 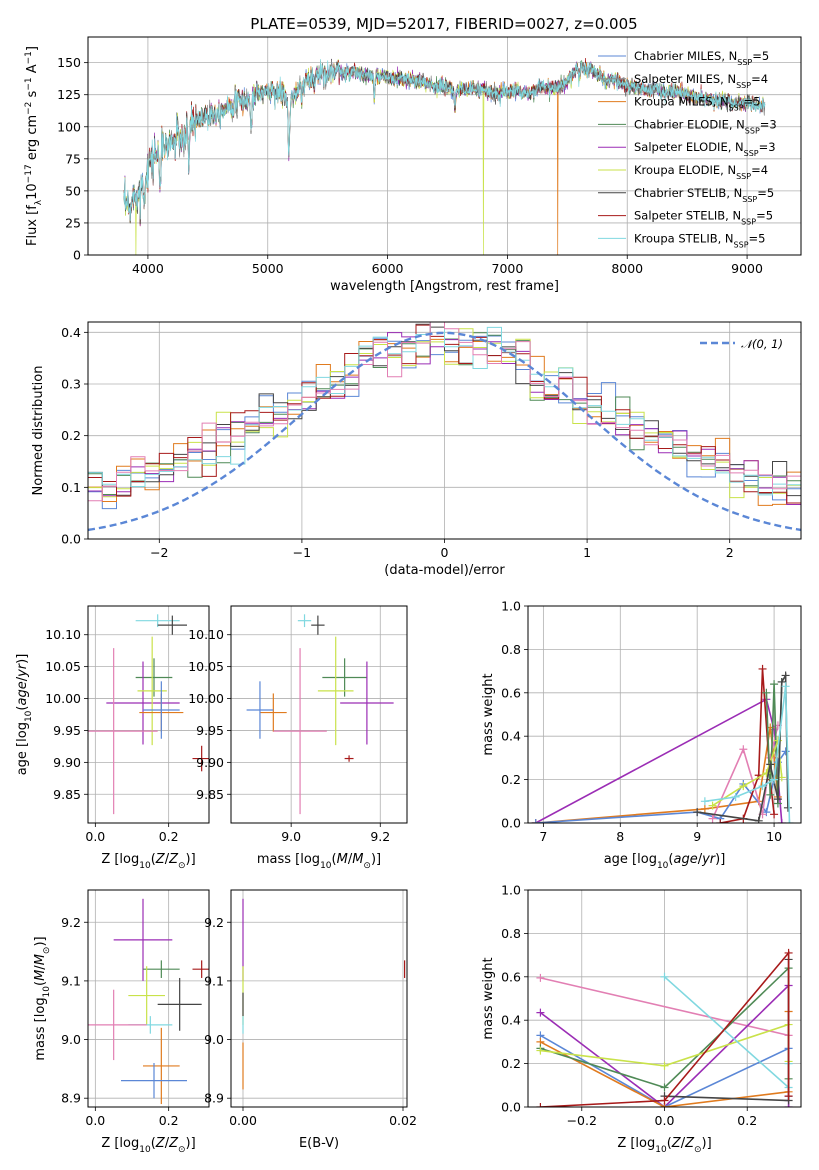 I want to click on x-tick-label: 9000, so click(x=747, y=268).